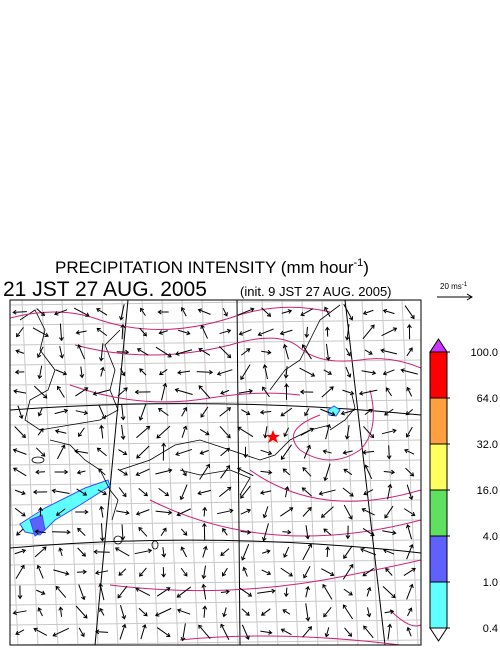 The image size is (500, 650). I want to click on title-exponent: -1, so click(359, 263).